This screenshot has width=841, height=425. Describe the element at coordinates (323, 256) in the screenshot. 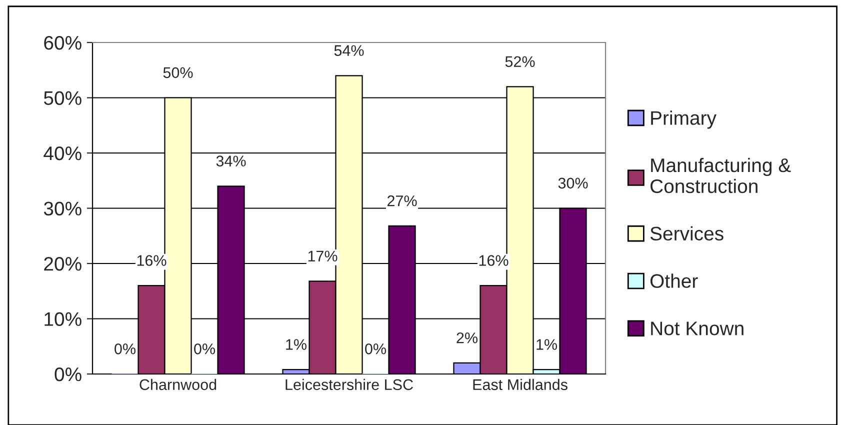

I see `data-label: 17%` at that location.